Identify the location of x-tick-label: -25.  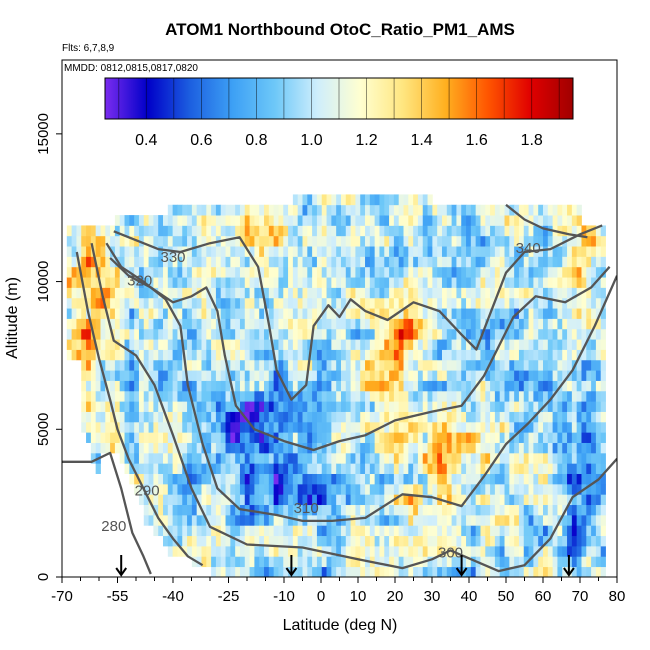
(229, 596).